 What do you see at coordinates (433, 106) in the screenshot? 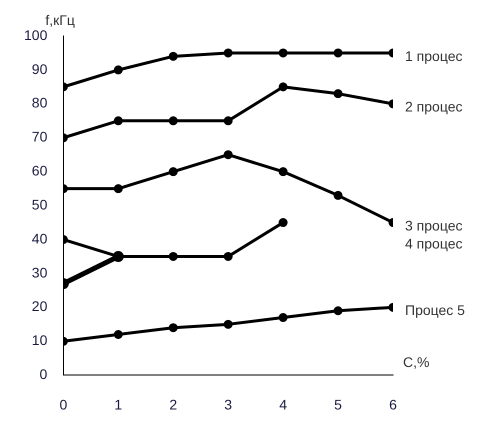
I see `series-label: 2 процес` at bounding box center [433, 106].